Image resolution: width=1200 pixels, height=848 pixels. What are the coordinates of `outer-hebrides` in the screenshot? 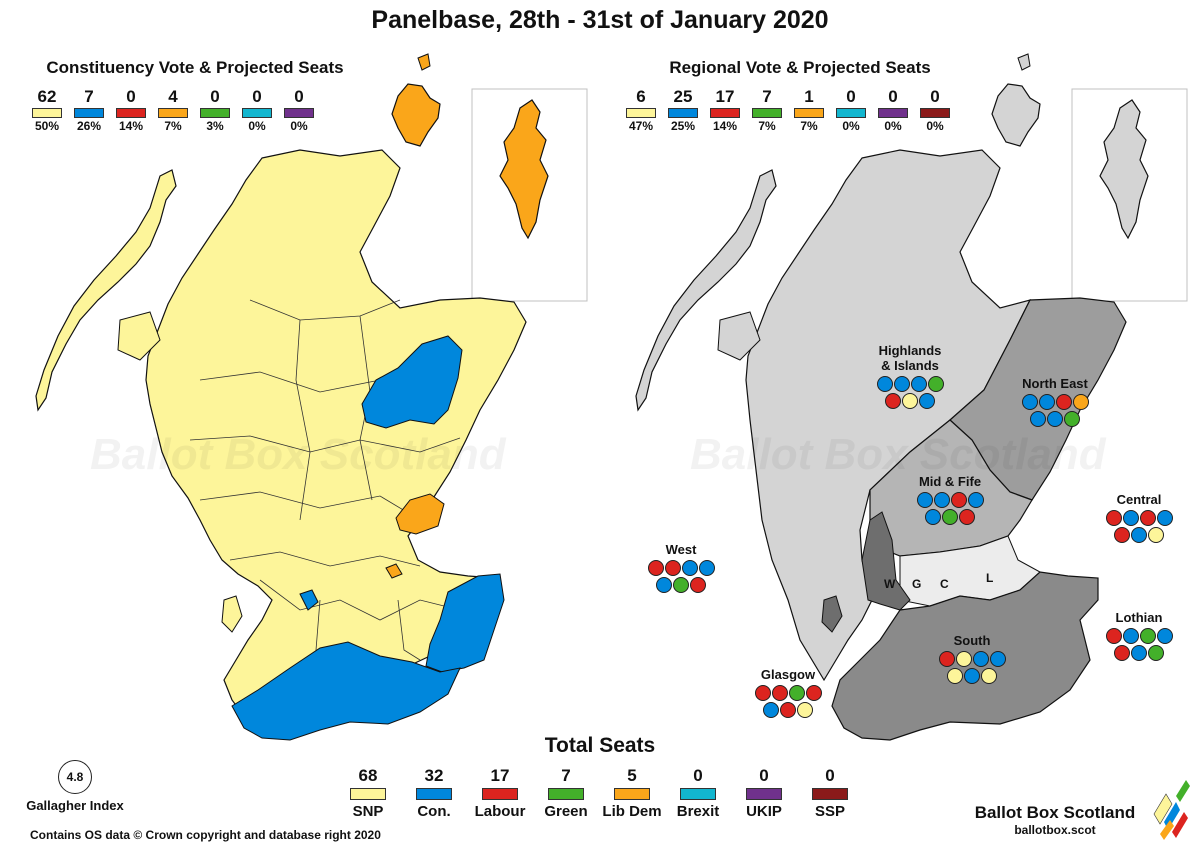 It's located at (106, 290).